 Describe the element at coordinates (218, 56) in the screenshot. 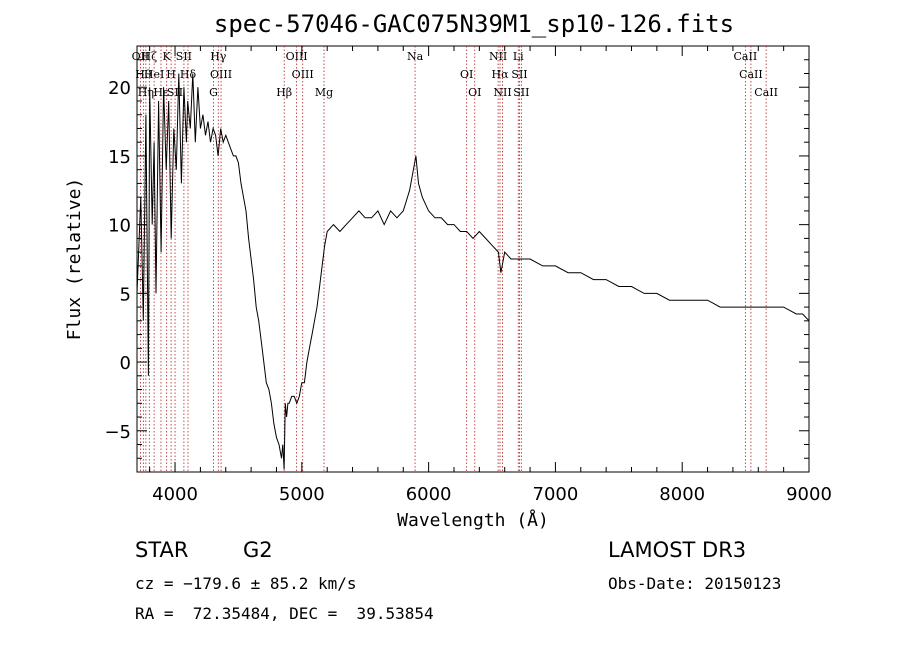

I see `line-marker-label: Hγ` at that location.